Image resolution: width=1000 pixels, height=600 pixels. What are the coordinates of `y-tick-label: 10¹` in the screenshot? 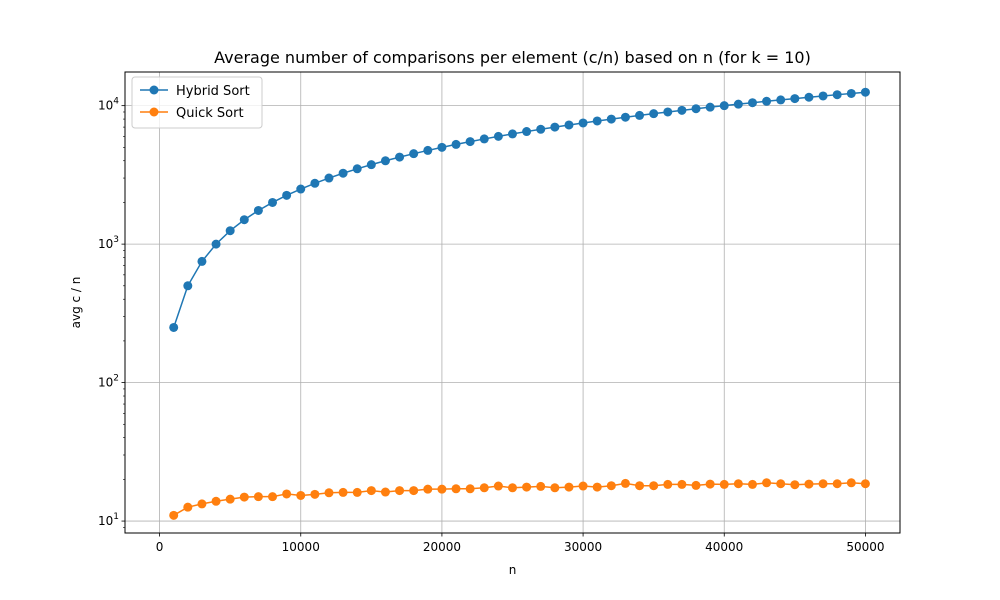 It's located at (108, 520).